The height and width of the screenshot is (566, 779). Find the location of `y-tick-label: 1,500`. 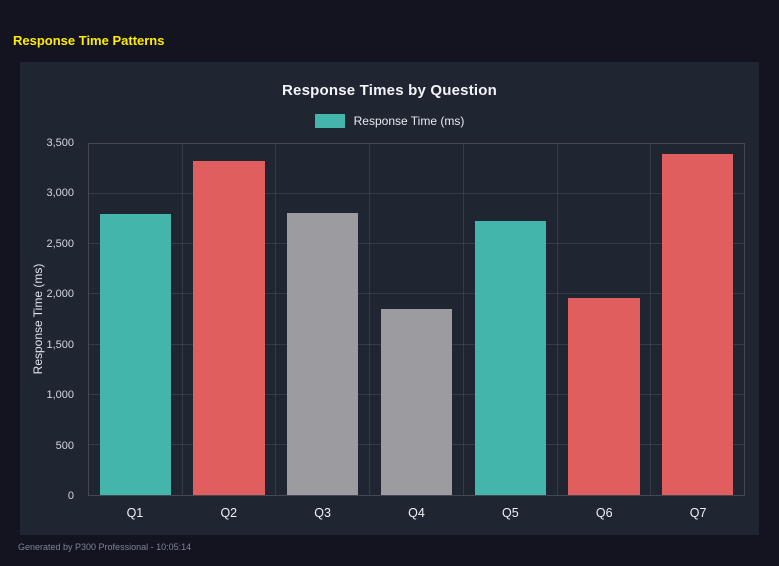

y-tick-label: 1,500 is located at coordinates (60, 344).